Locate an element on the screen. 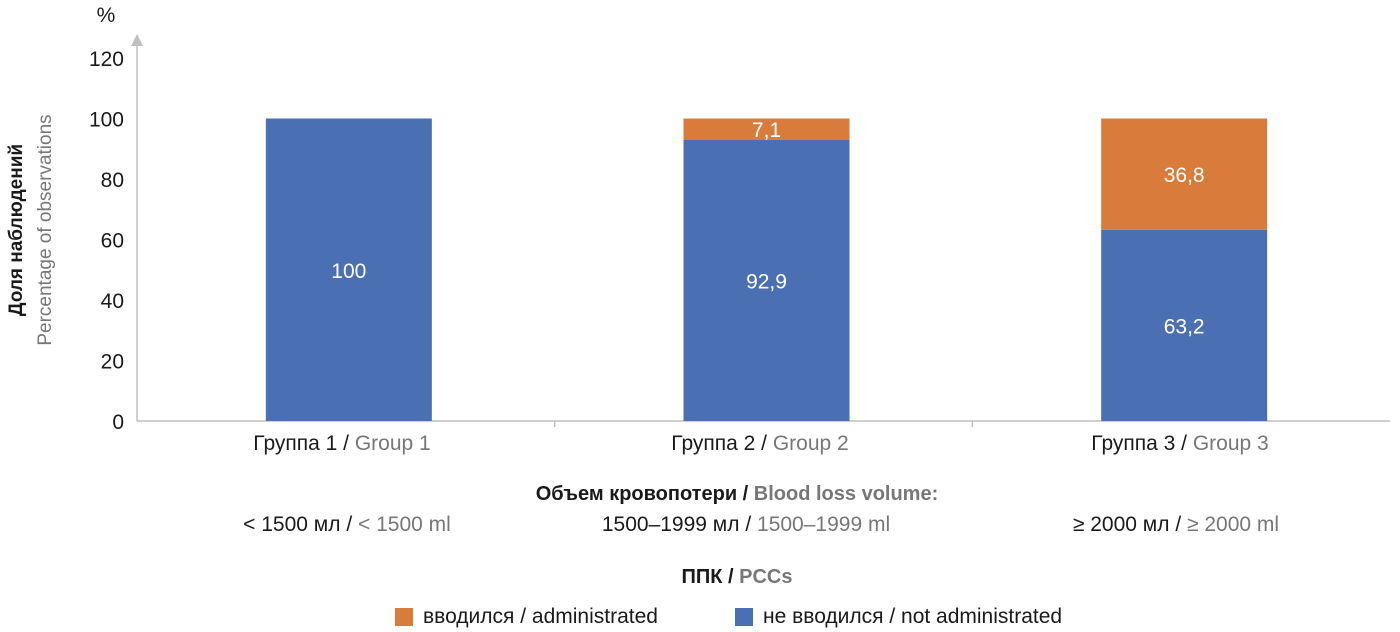 Image resolution: width=1400 pixels, height=632 pixels. data-label-administered-3: 36,8 is located at coordinates (1184, 175).